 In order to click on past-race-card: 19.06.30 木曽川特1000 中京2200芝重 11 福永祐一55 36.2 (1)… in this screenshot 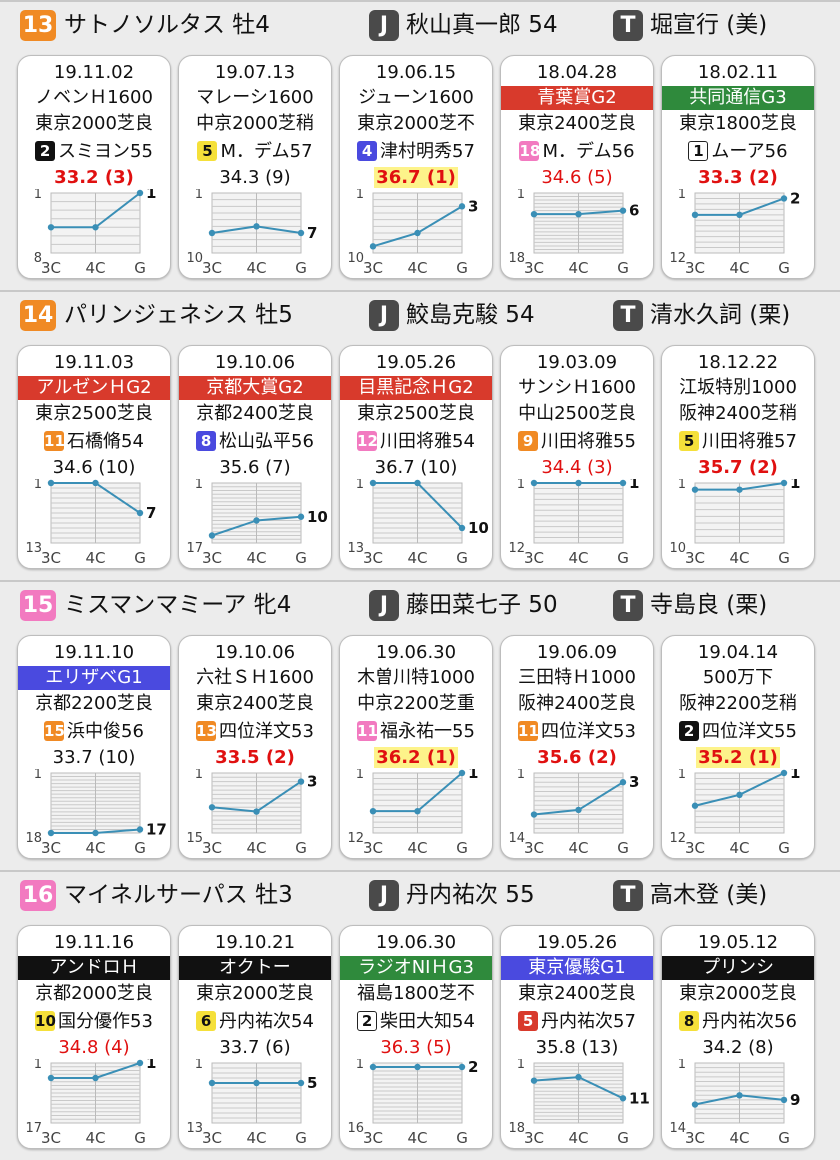, I will do `click(416, 747)`.